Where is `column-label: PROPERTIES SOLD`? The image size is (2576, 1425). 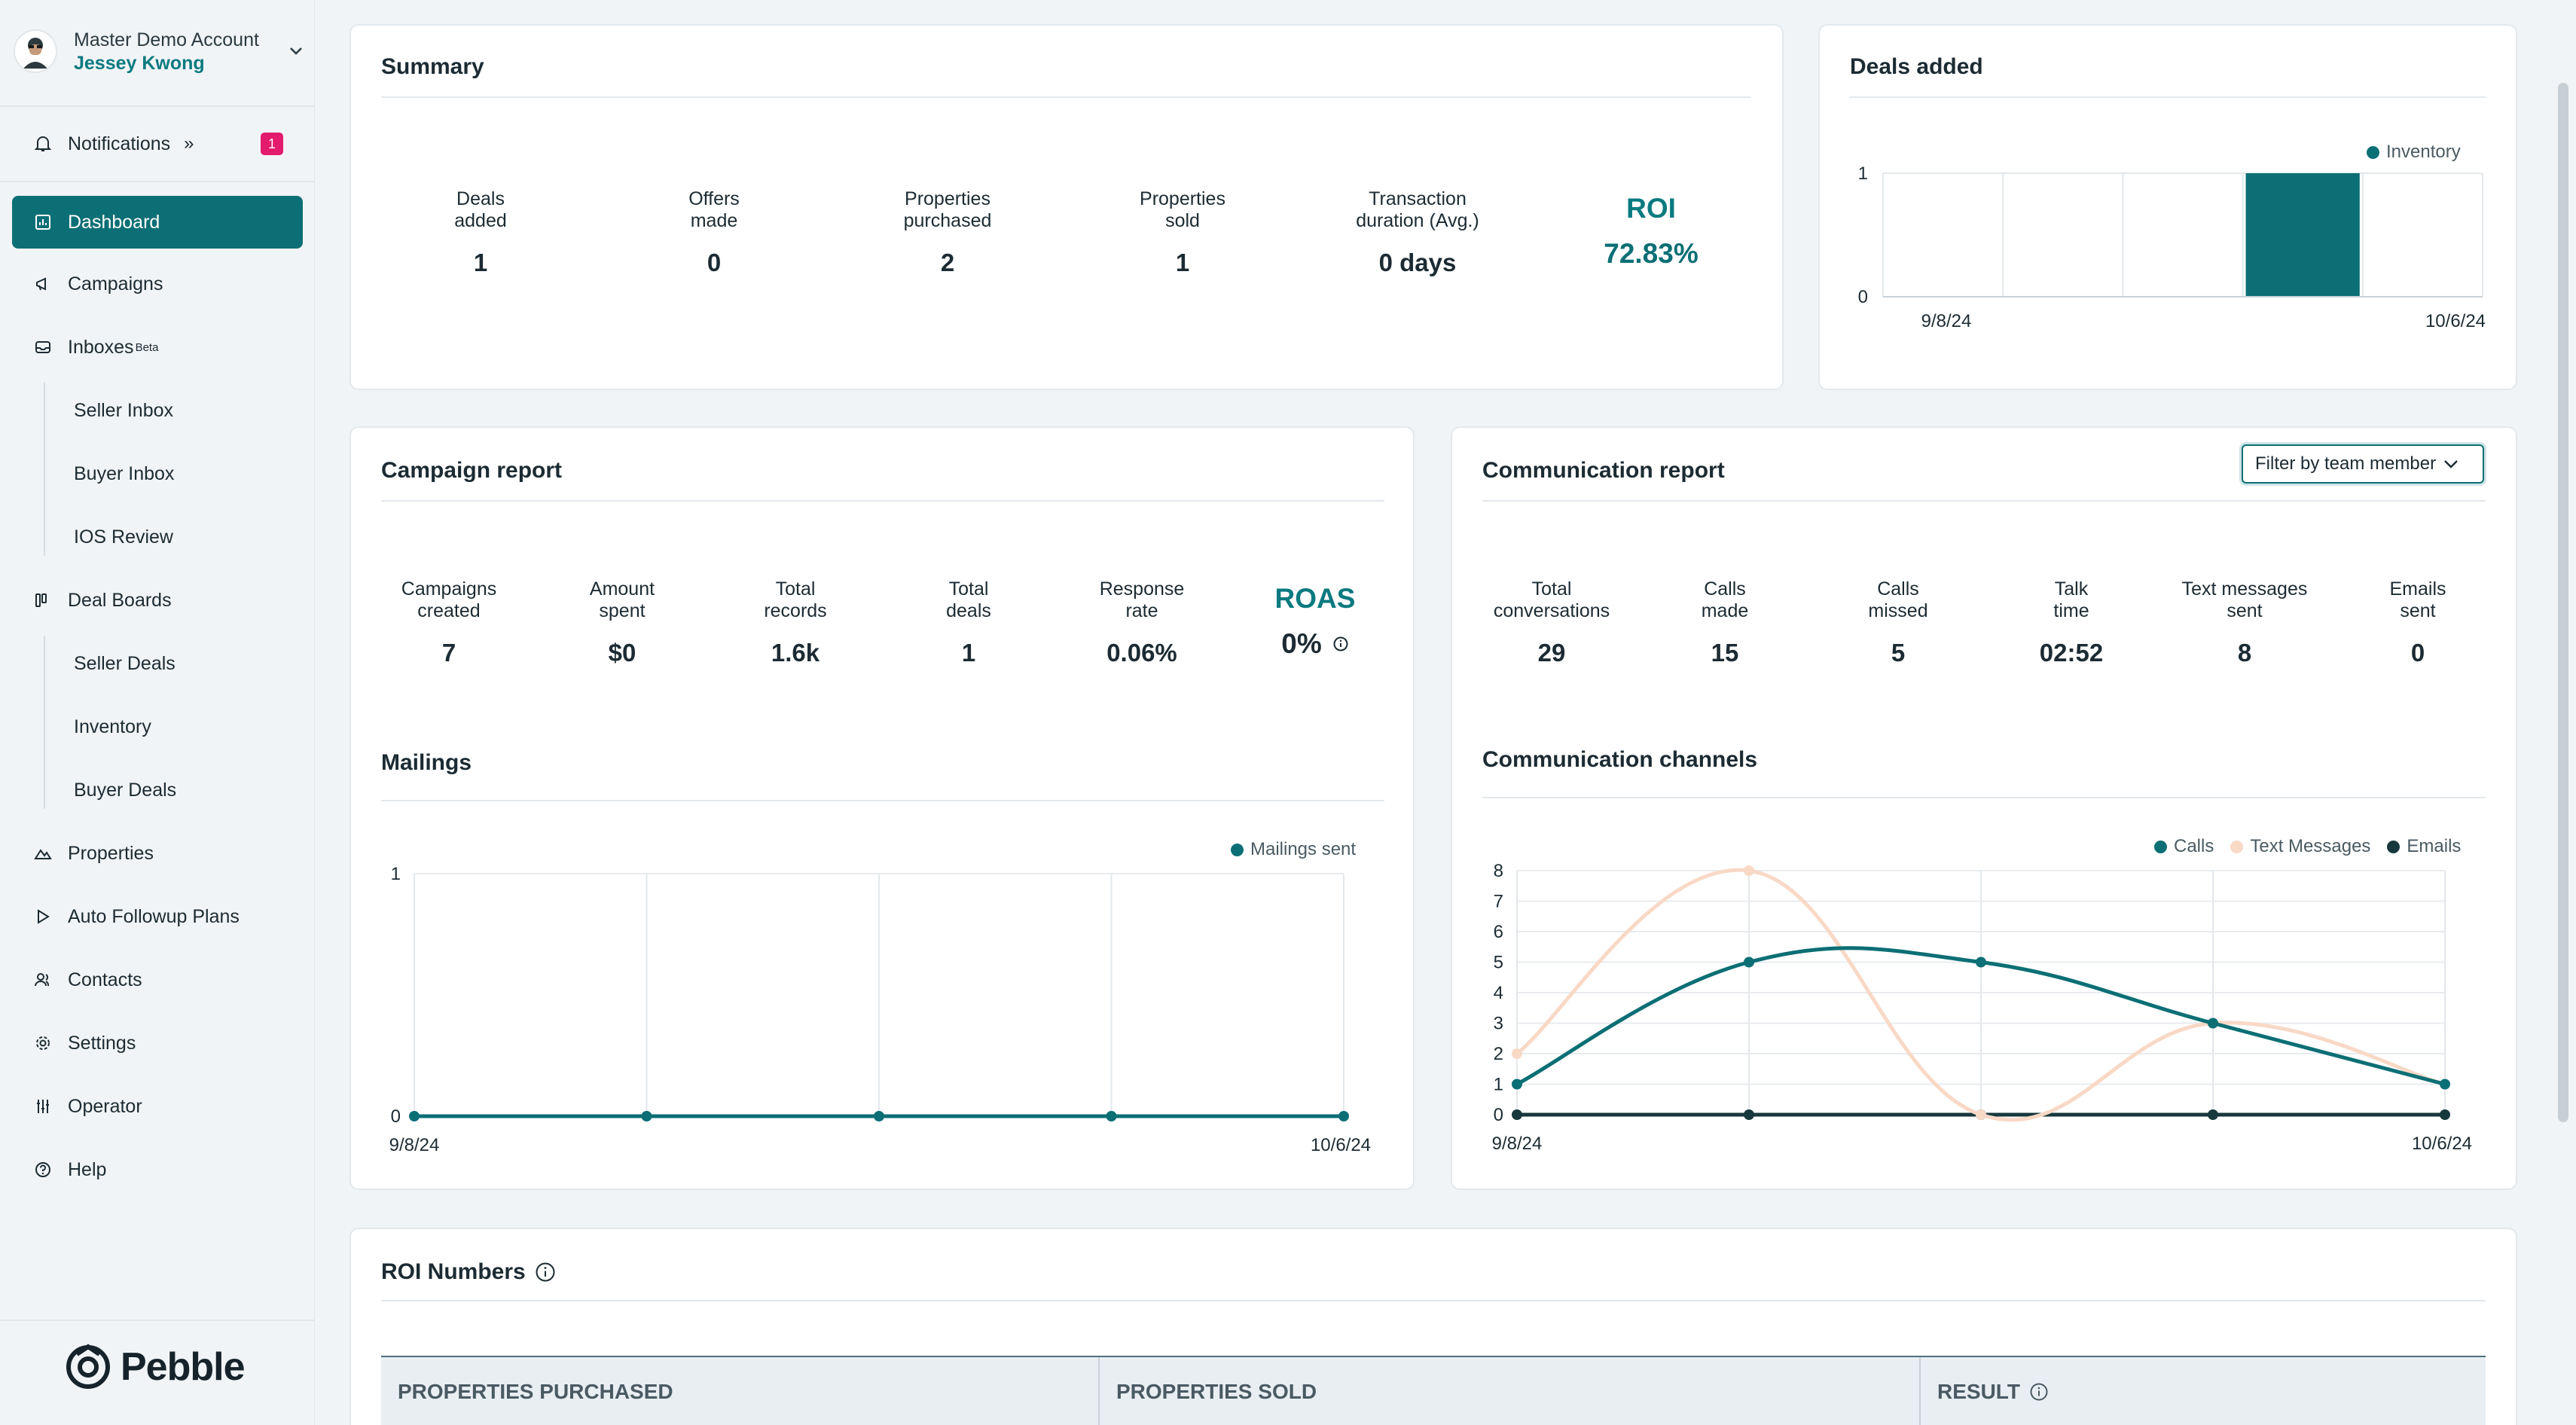
column-label: PROPERTIES SOLD is located at coordinates (1217, 1391).